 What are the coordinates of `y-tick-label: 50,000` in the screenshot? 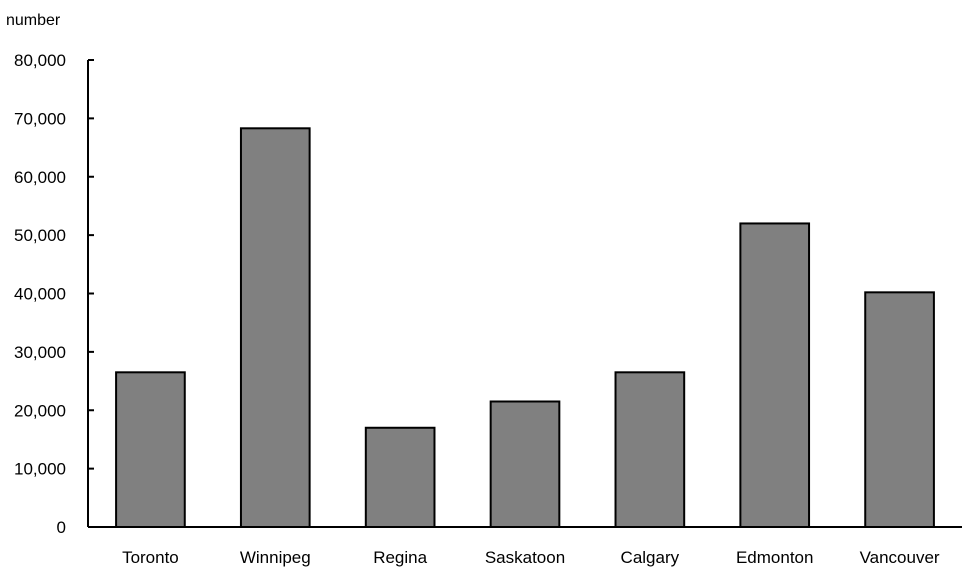 It's located at (40, 235).